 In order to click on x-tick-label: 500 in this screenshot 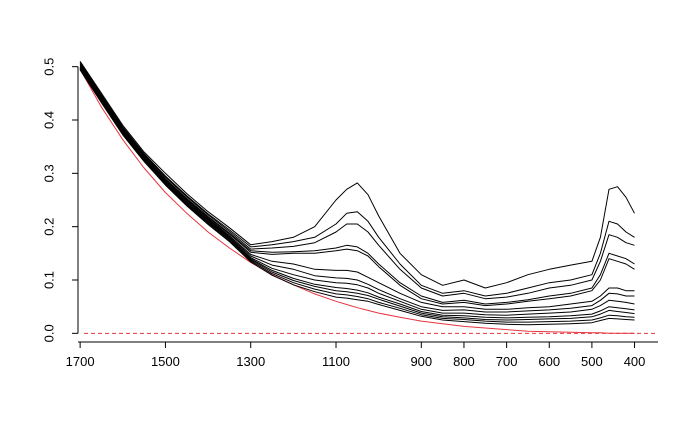, I will do `click(592, 361)`.